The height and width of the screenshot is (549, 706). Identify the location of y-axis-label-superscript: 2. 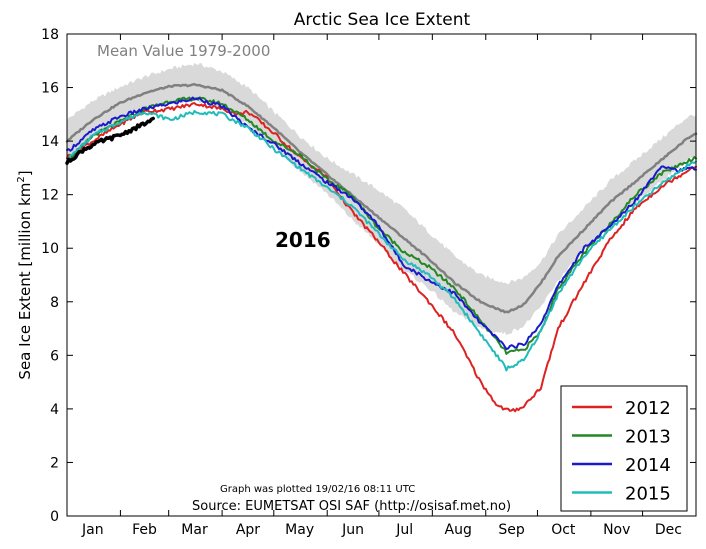
(21, 179).